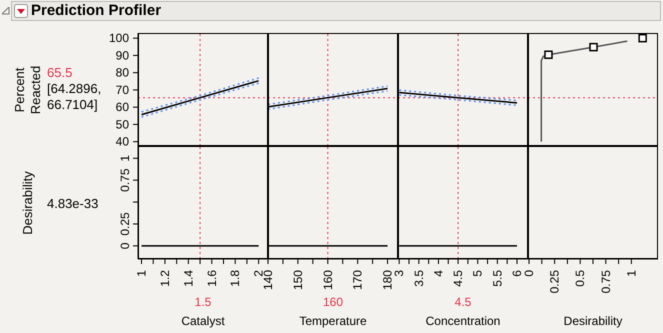 This screenshot has height=333, width=663. Describe the element at coordinates (555, 282) in the screenshot. I see `x-tick-label: 0.25` at that location.